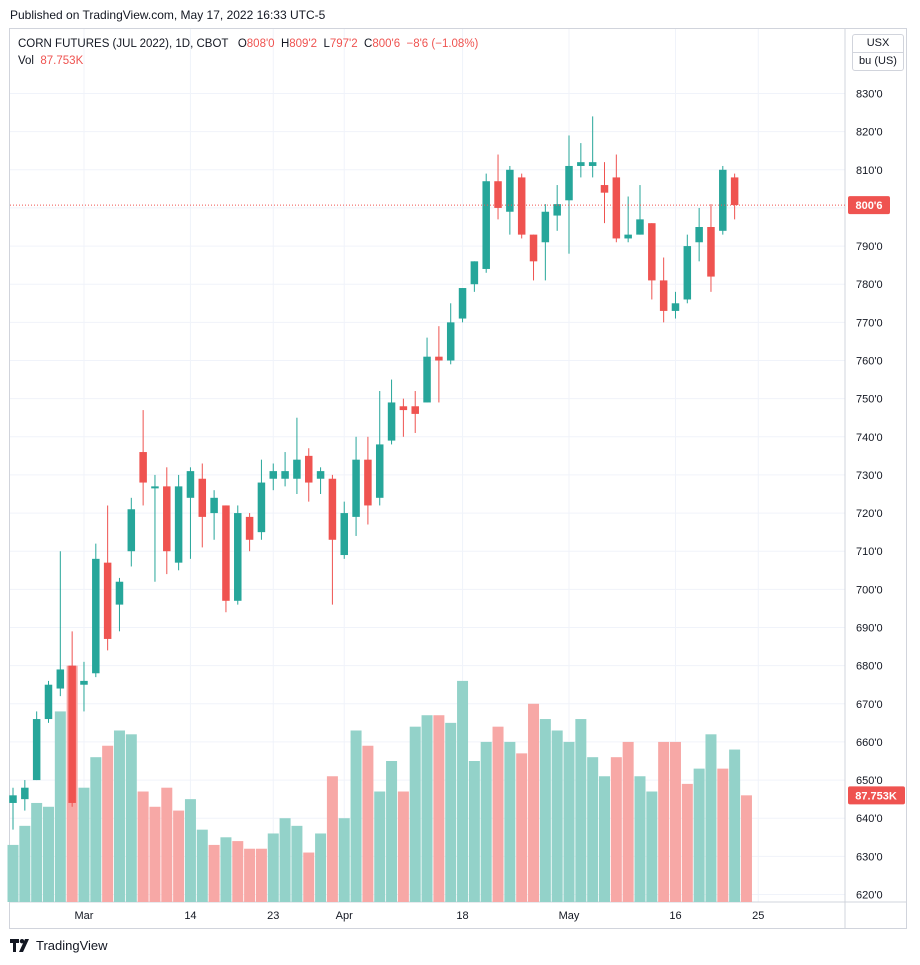  I want to click on currency-unit-button: USX bu (US), so click(878, 52).